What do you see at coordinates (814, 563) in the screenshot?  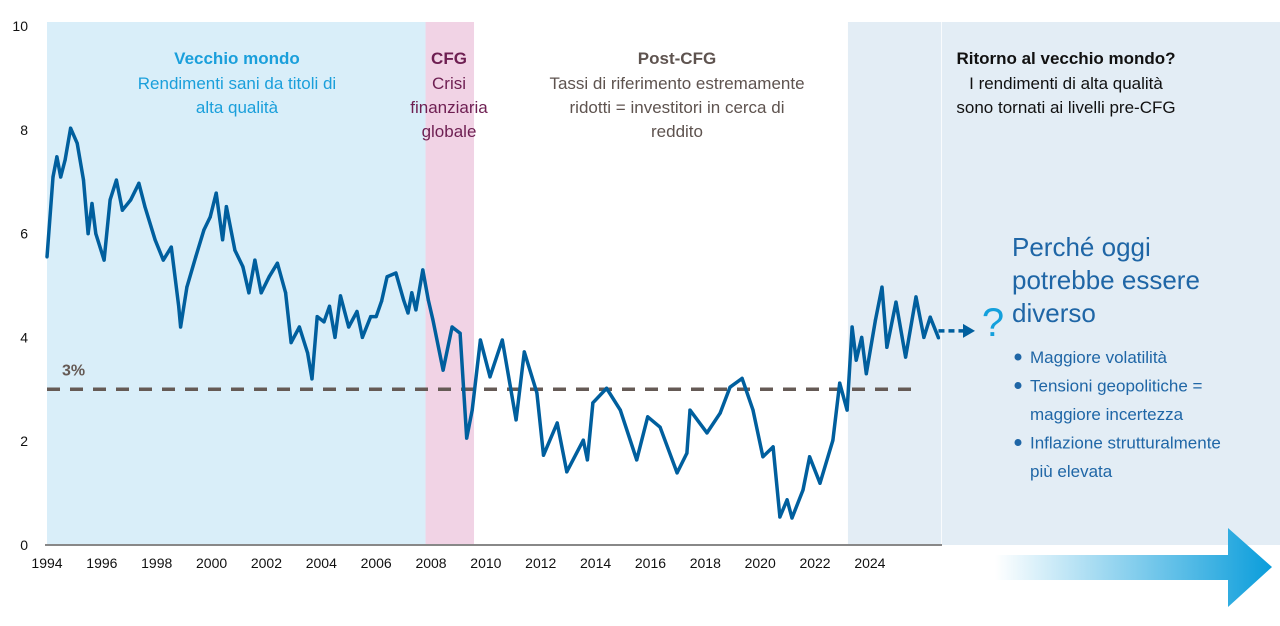 I see `x-tick-label: 2022` at bounding box center [814, 563].